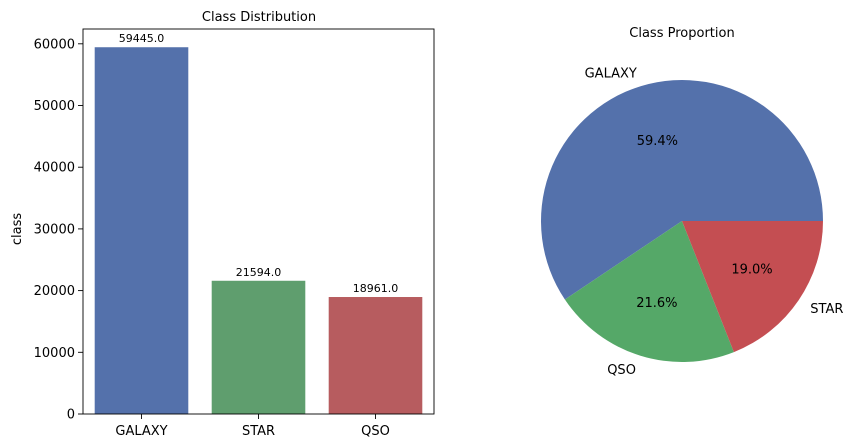  What do you see at coordinates (375, 355) in the screenshot?
I see `bar-qso` at bounding box center [375, 355].